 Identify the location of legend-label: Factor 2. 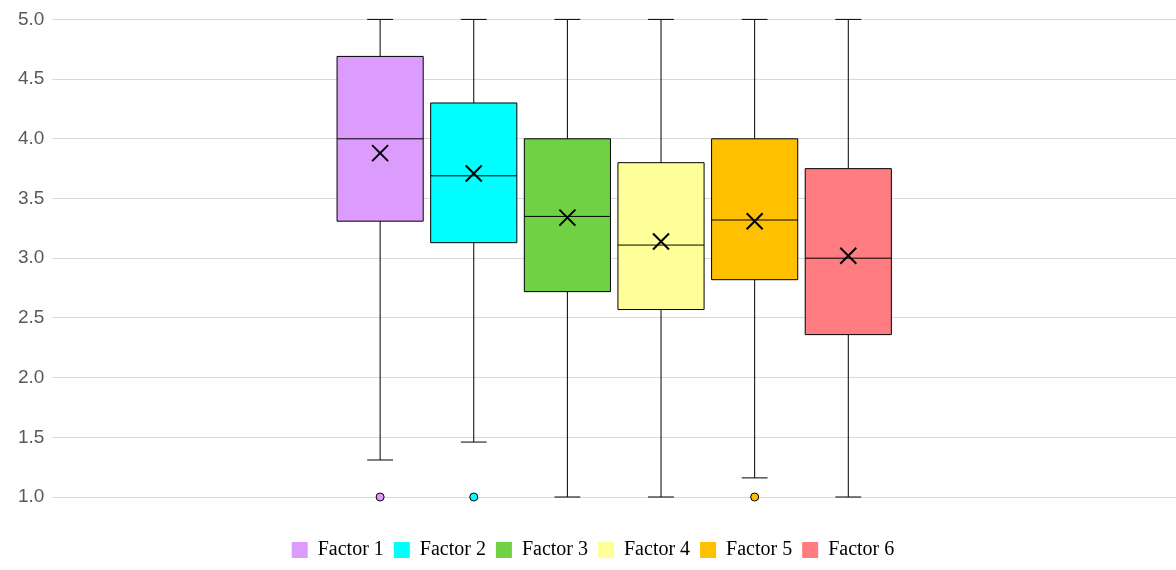
(452, 548).